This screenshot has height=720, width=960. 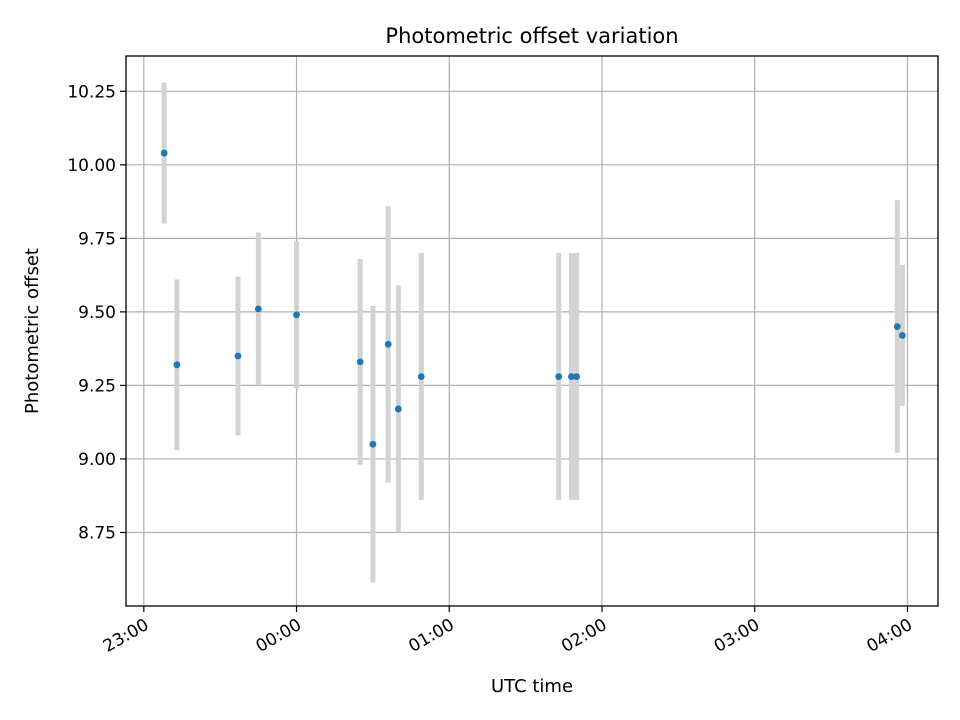 I want to click on y-tick-label: 10.00, so click(x=91, y=166).